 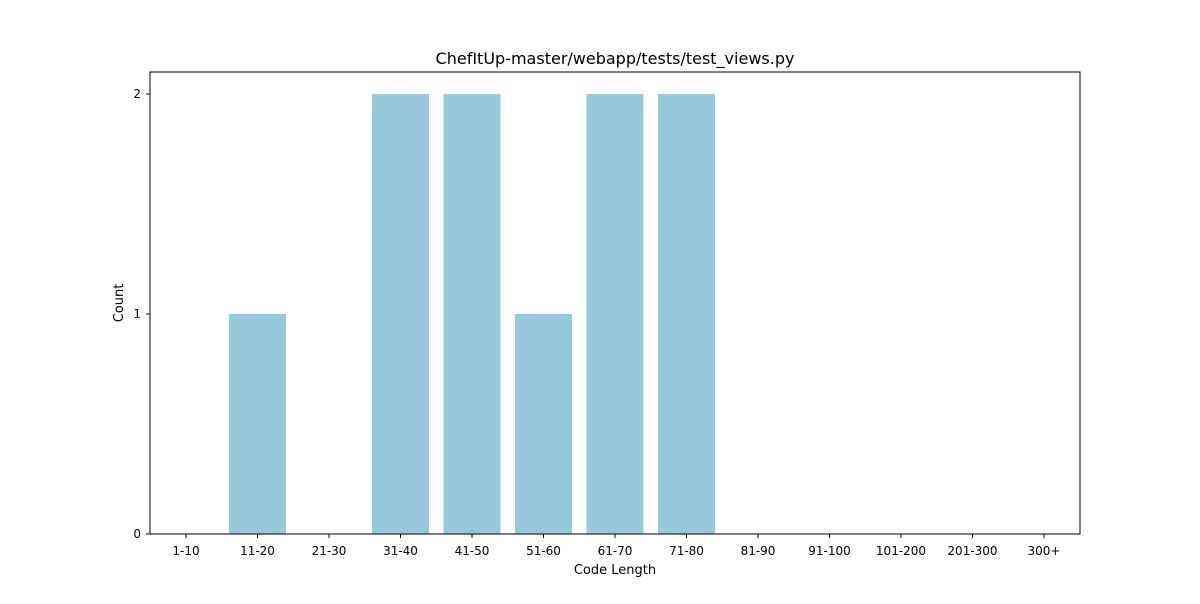 I want to click on x-tick-label: 81-90, so click(x=758, y=551).